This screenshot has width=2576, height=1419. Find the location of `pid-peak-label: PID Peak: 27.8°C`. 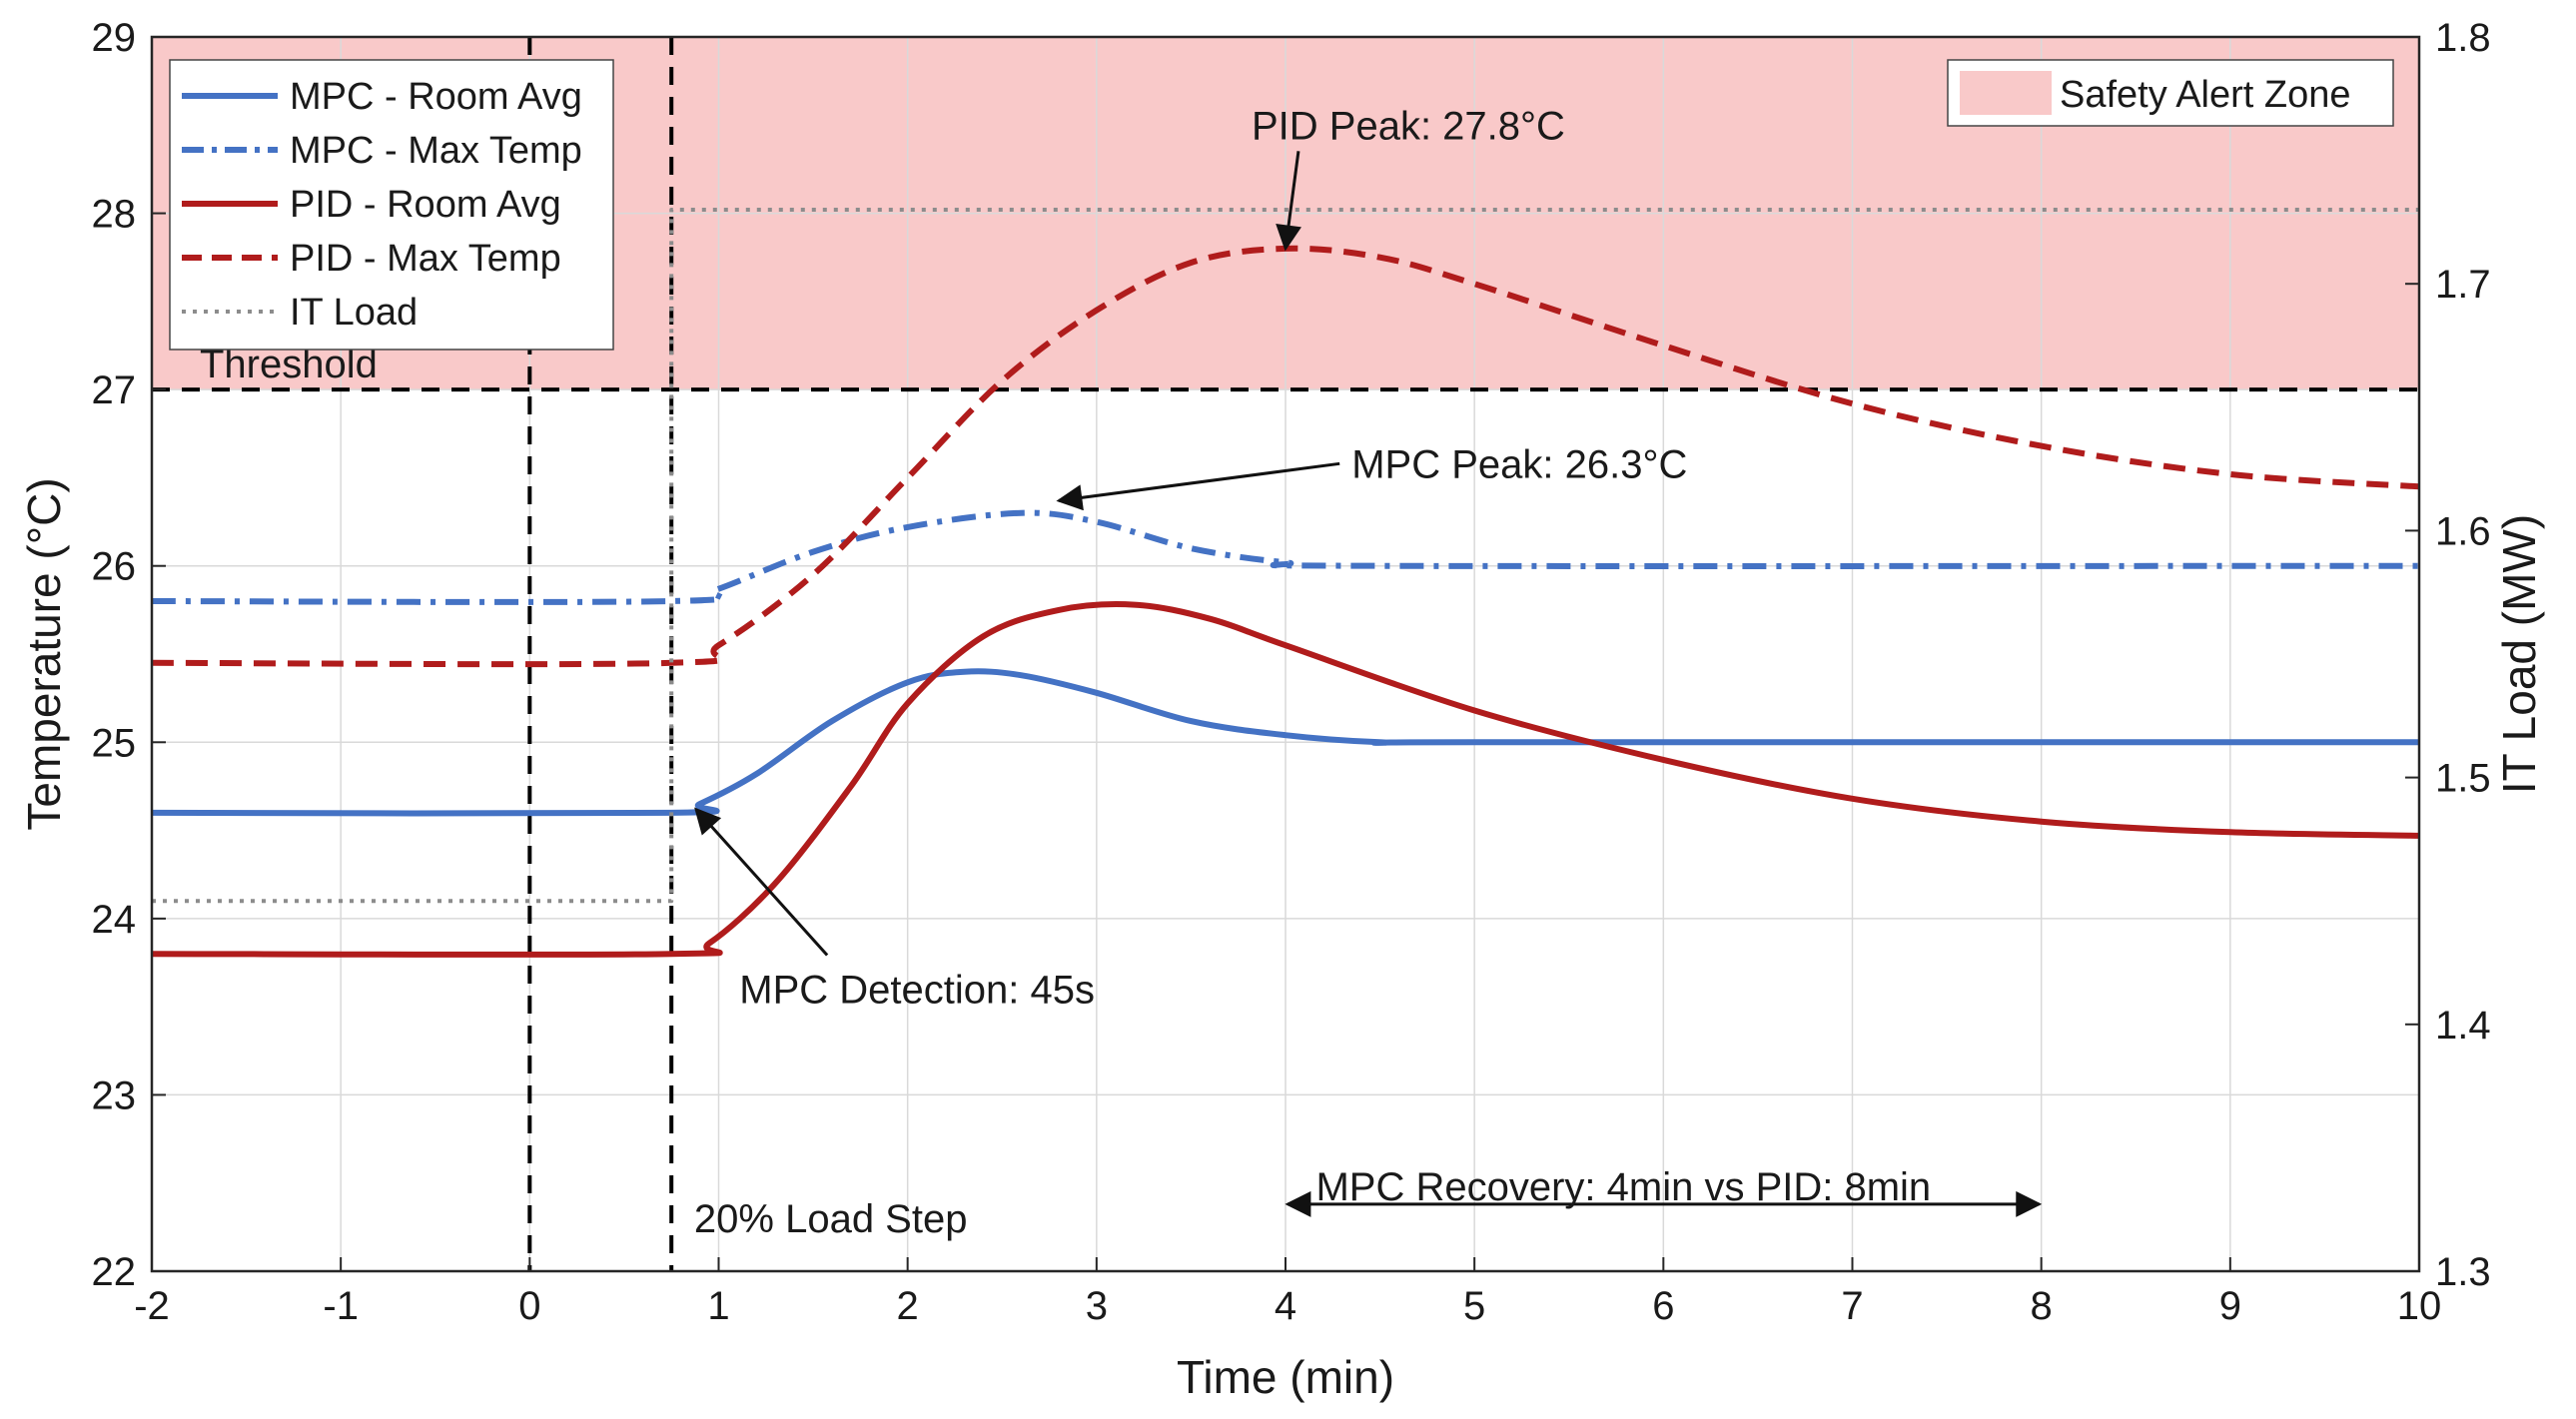

pid-peak-label: PID Peak: 27.8°C is located at coordinates (1408, 126).